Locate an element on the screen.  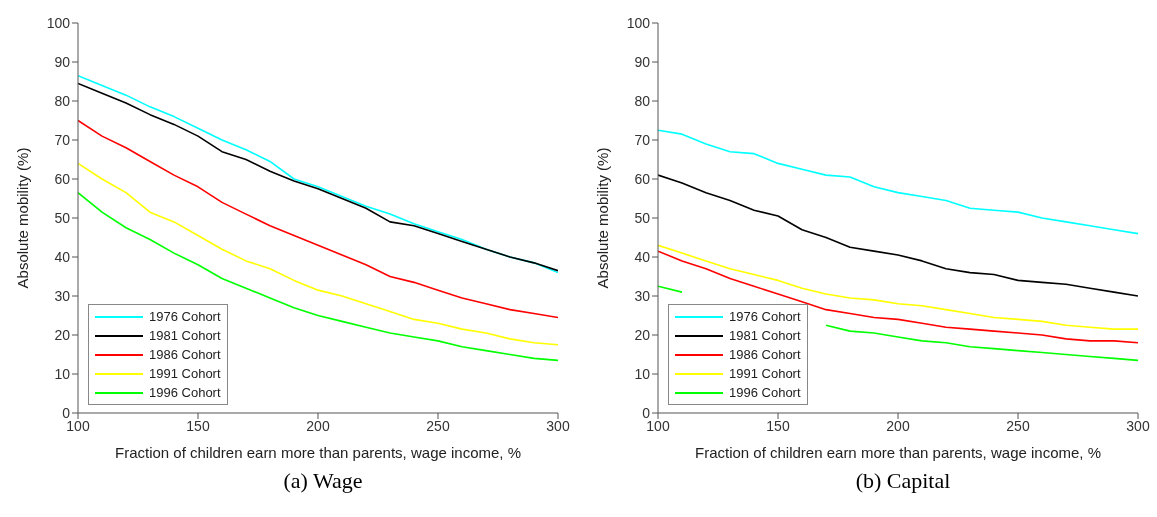
text: (b) Capital is located at coordinates (903, 481).